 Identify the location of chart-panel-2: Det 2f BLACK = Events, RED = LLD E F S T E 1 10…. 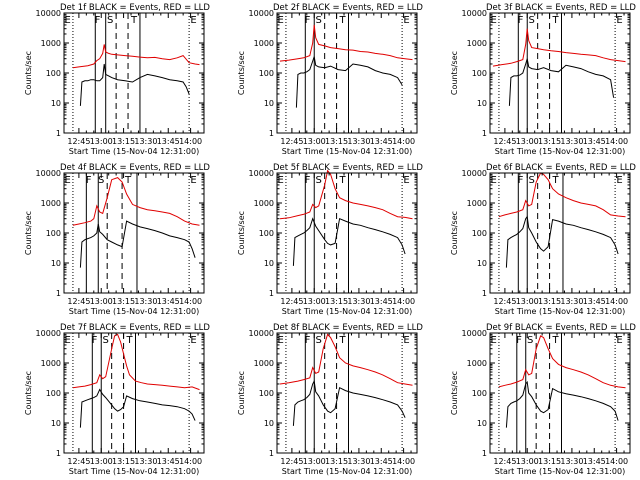
(330, 79).